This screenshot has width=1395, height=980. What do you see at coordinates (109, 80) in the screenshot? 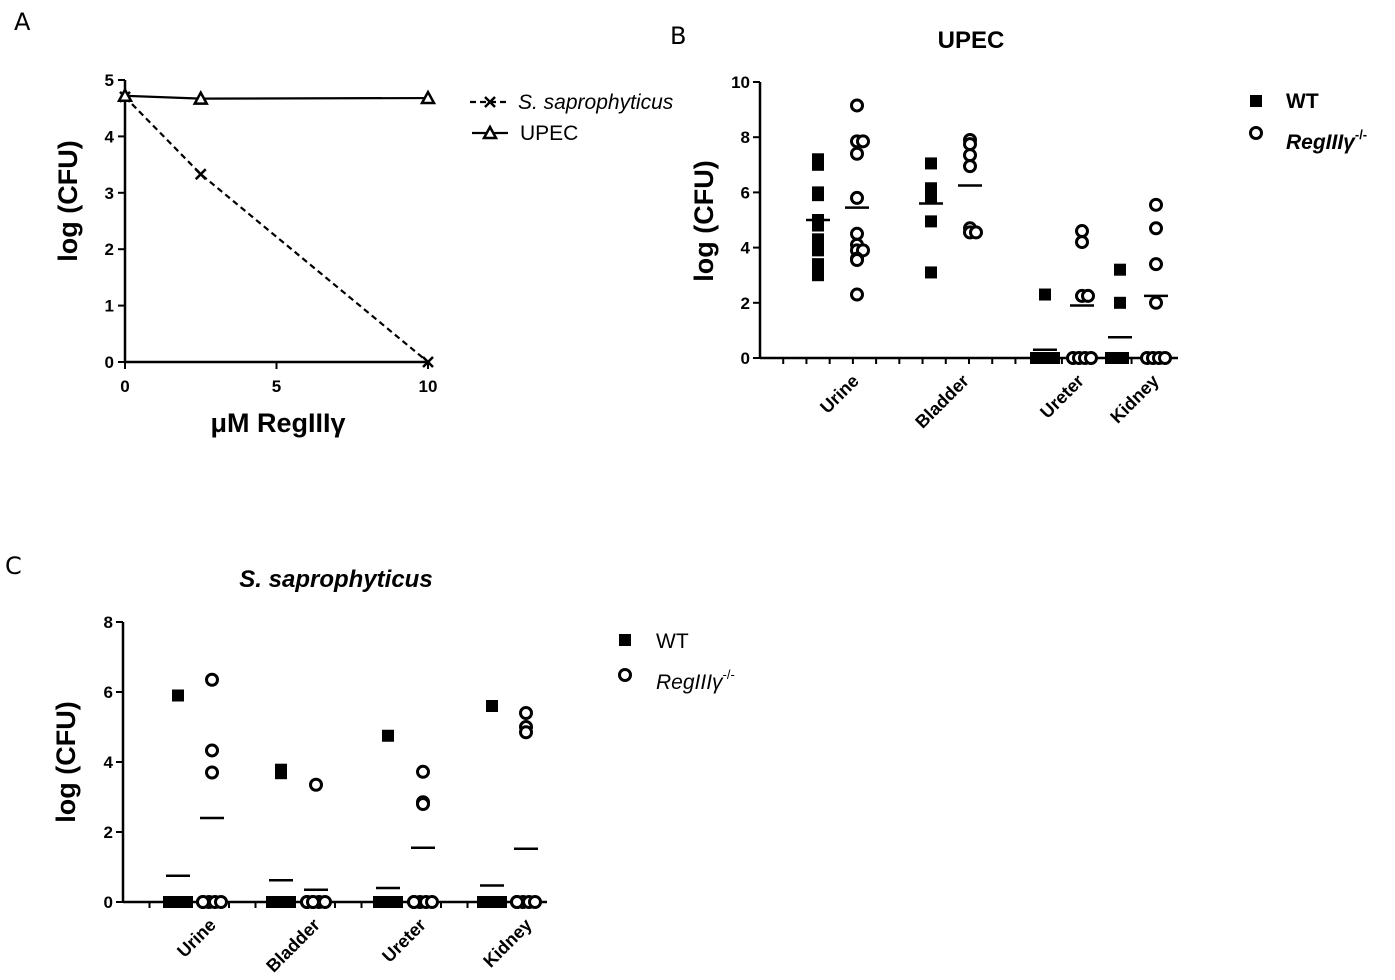
I see `panel-a-ytick-label: 5` at bounding box center [109, 80].